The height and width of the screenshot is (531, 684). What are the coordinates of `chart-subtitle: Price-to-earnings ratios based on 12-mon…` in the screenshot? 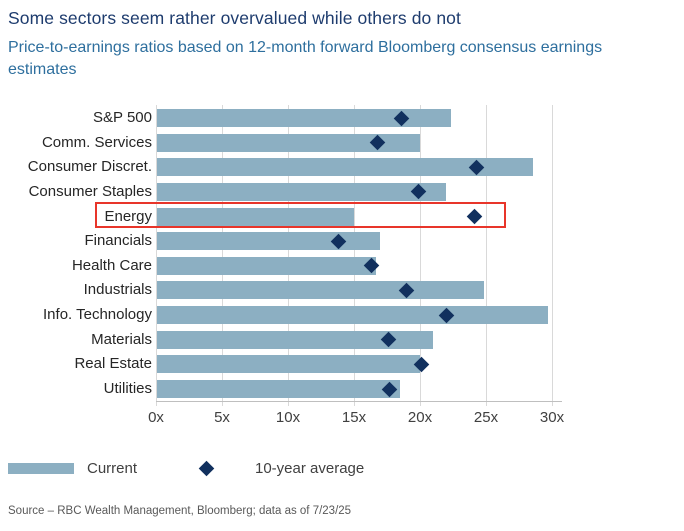 It's located at (305, 58).